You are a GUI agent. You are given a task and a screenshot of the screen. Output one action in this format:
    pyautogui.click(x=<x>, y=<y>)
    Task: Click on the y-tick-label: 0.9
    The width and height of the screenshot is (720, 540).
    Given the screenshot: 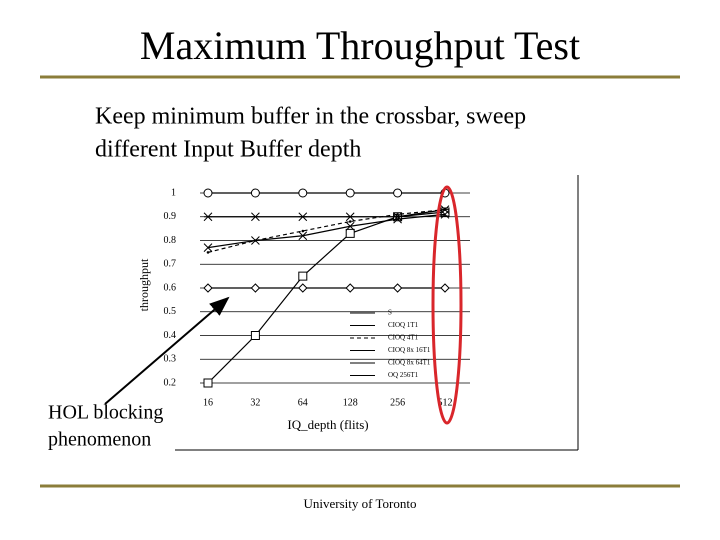 What is the action you would take?
    pyautogui.click(x=170, y=216)
    